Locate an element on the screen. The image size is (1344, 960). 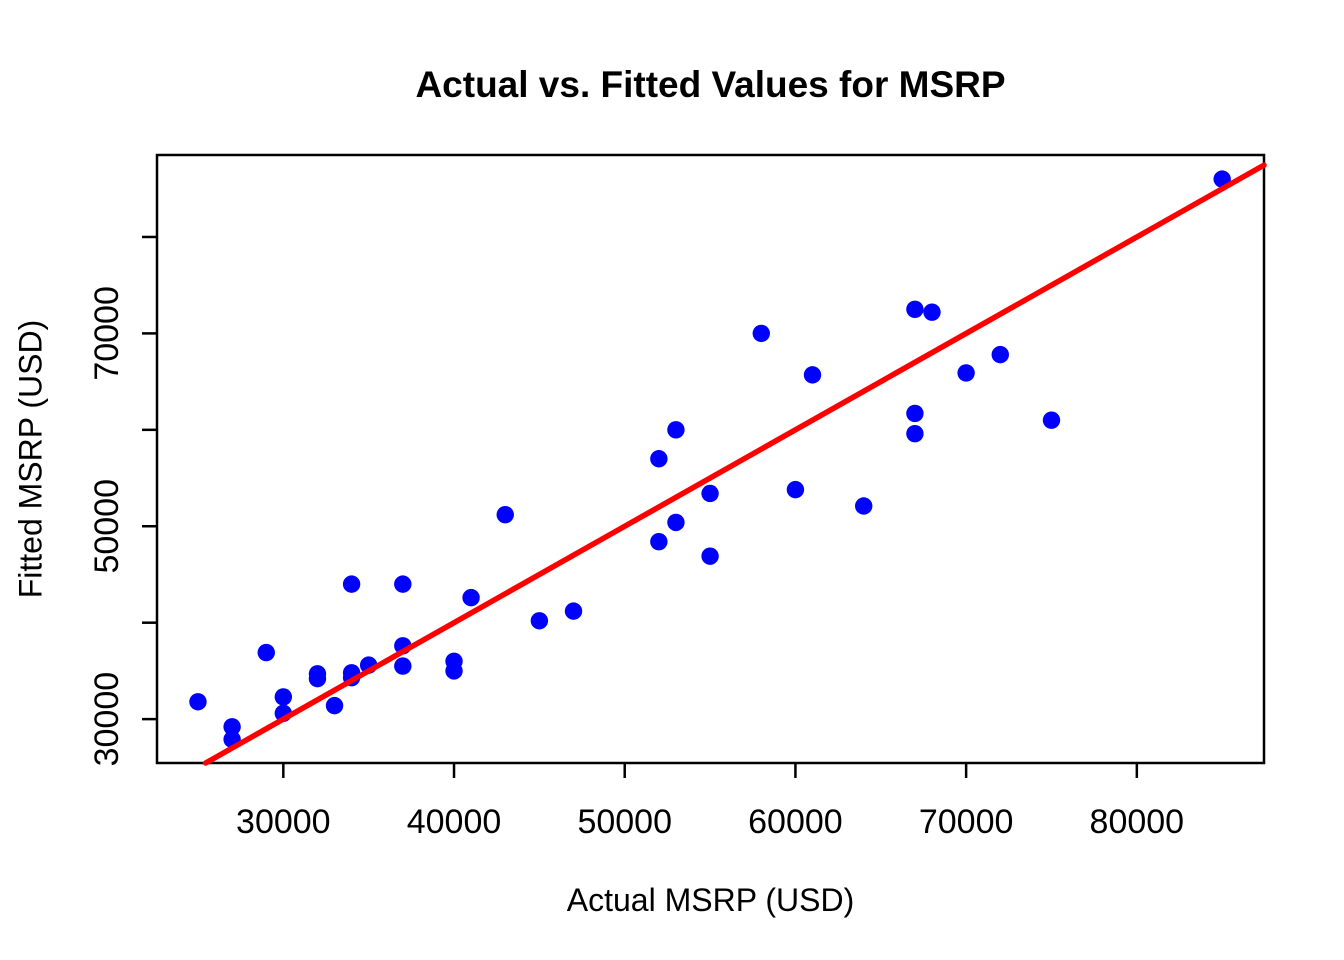
x-tick-label: 40000 is located at coordinates (454, 822).